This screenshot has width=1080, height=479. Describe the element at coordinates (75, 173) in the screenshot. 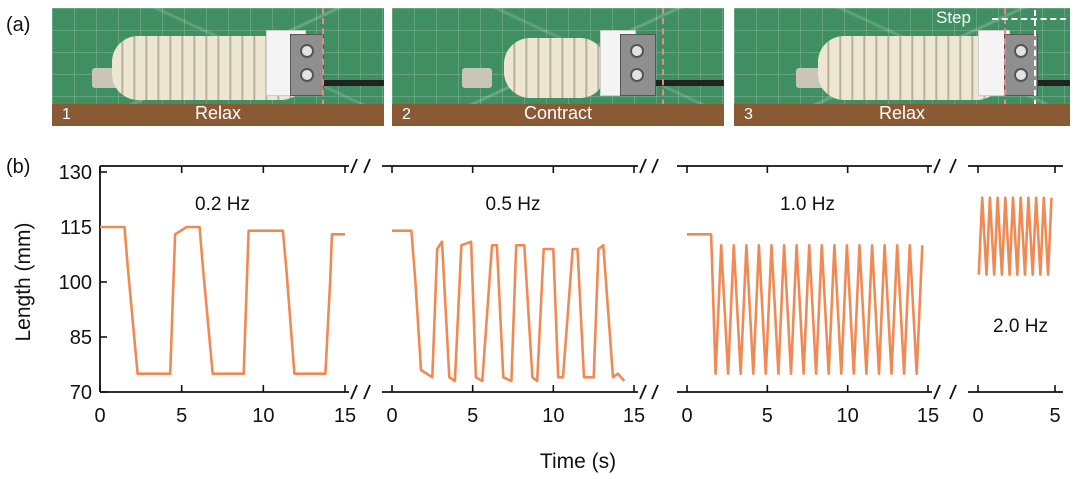

I see `y-tick-label: 130` at that location.